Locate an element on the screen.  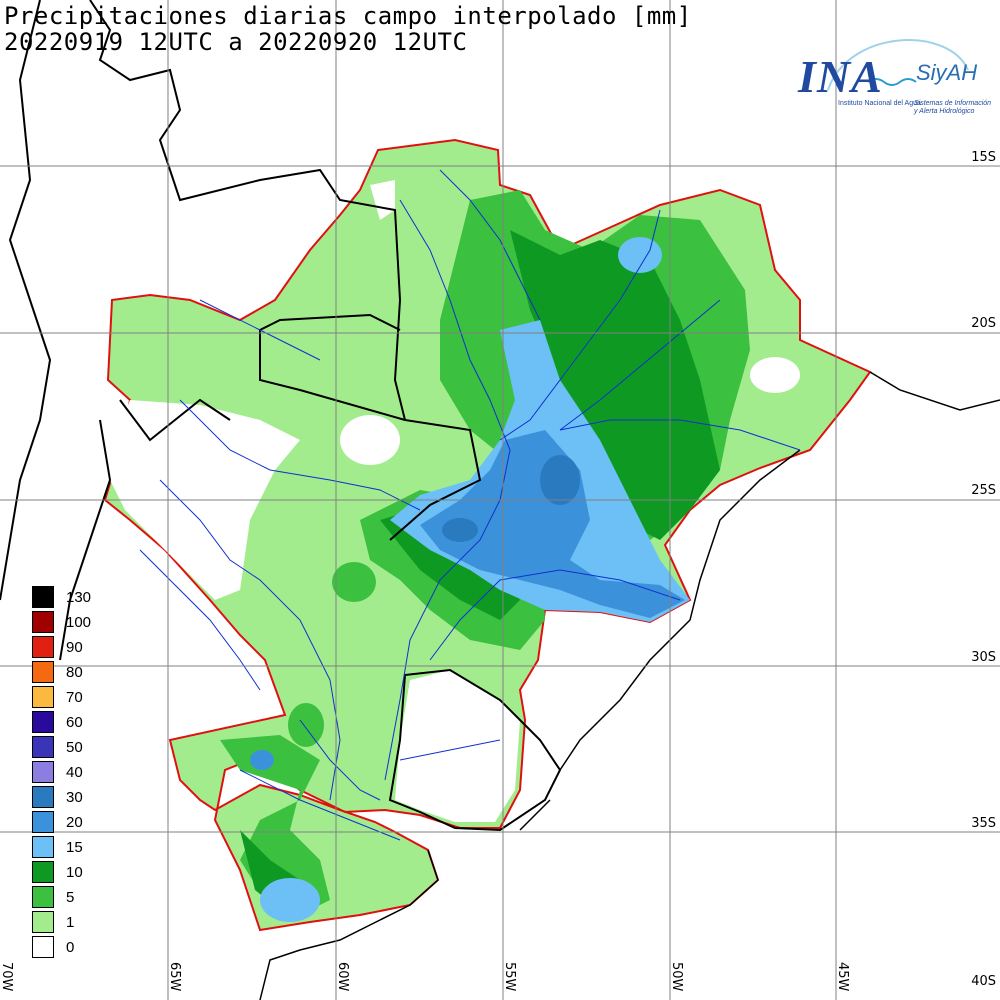
rain-5mm-cell-a is located at coordinates (354, 582).